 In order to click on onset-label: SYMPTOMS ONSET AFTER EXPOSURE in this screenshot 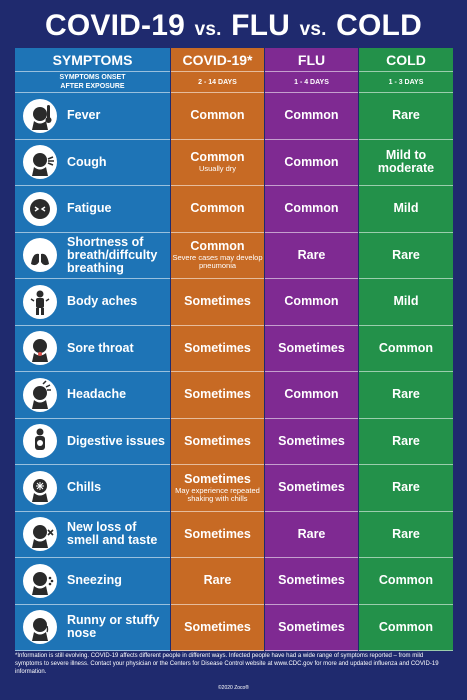, I will do `click(92, 82)`.